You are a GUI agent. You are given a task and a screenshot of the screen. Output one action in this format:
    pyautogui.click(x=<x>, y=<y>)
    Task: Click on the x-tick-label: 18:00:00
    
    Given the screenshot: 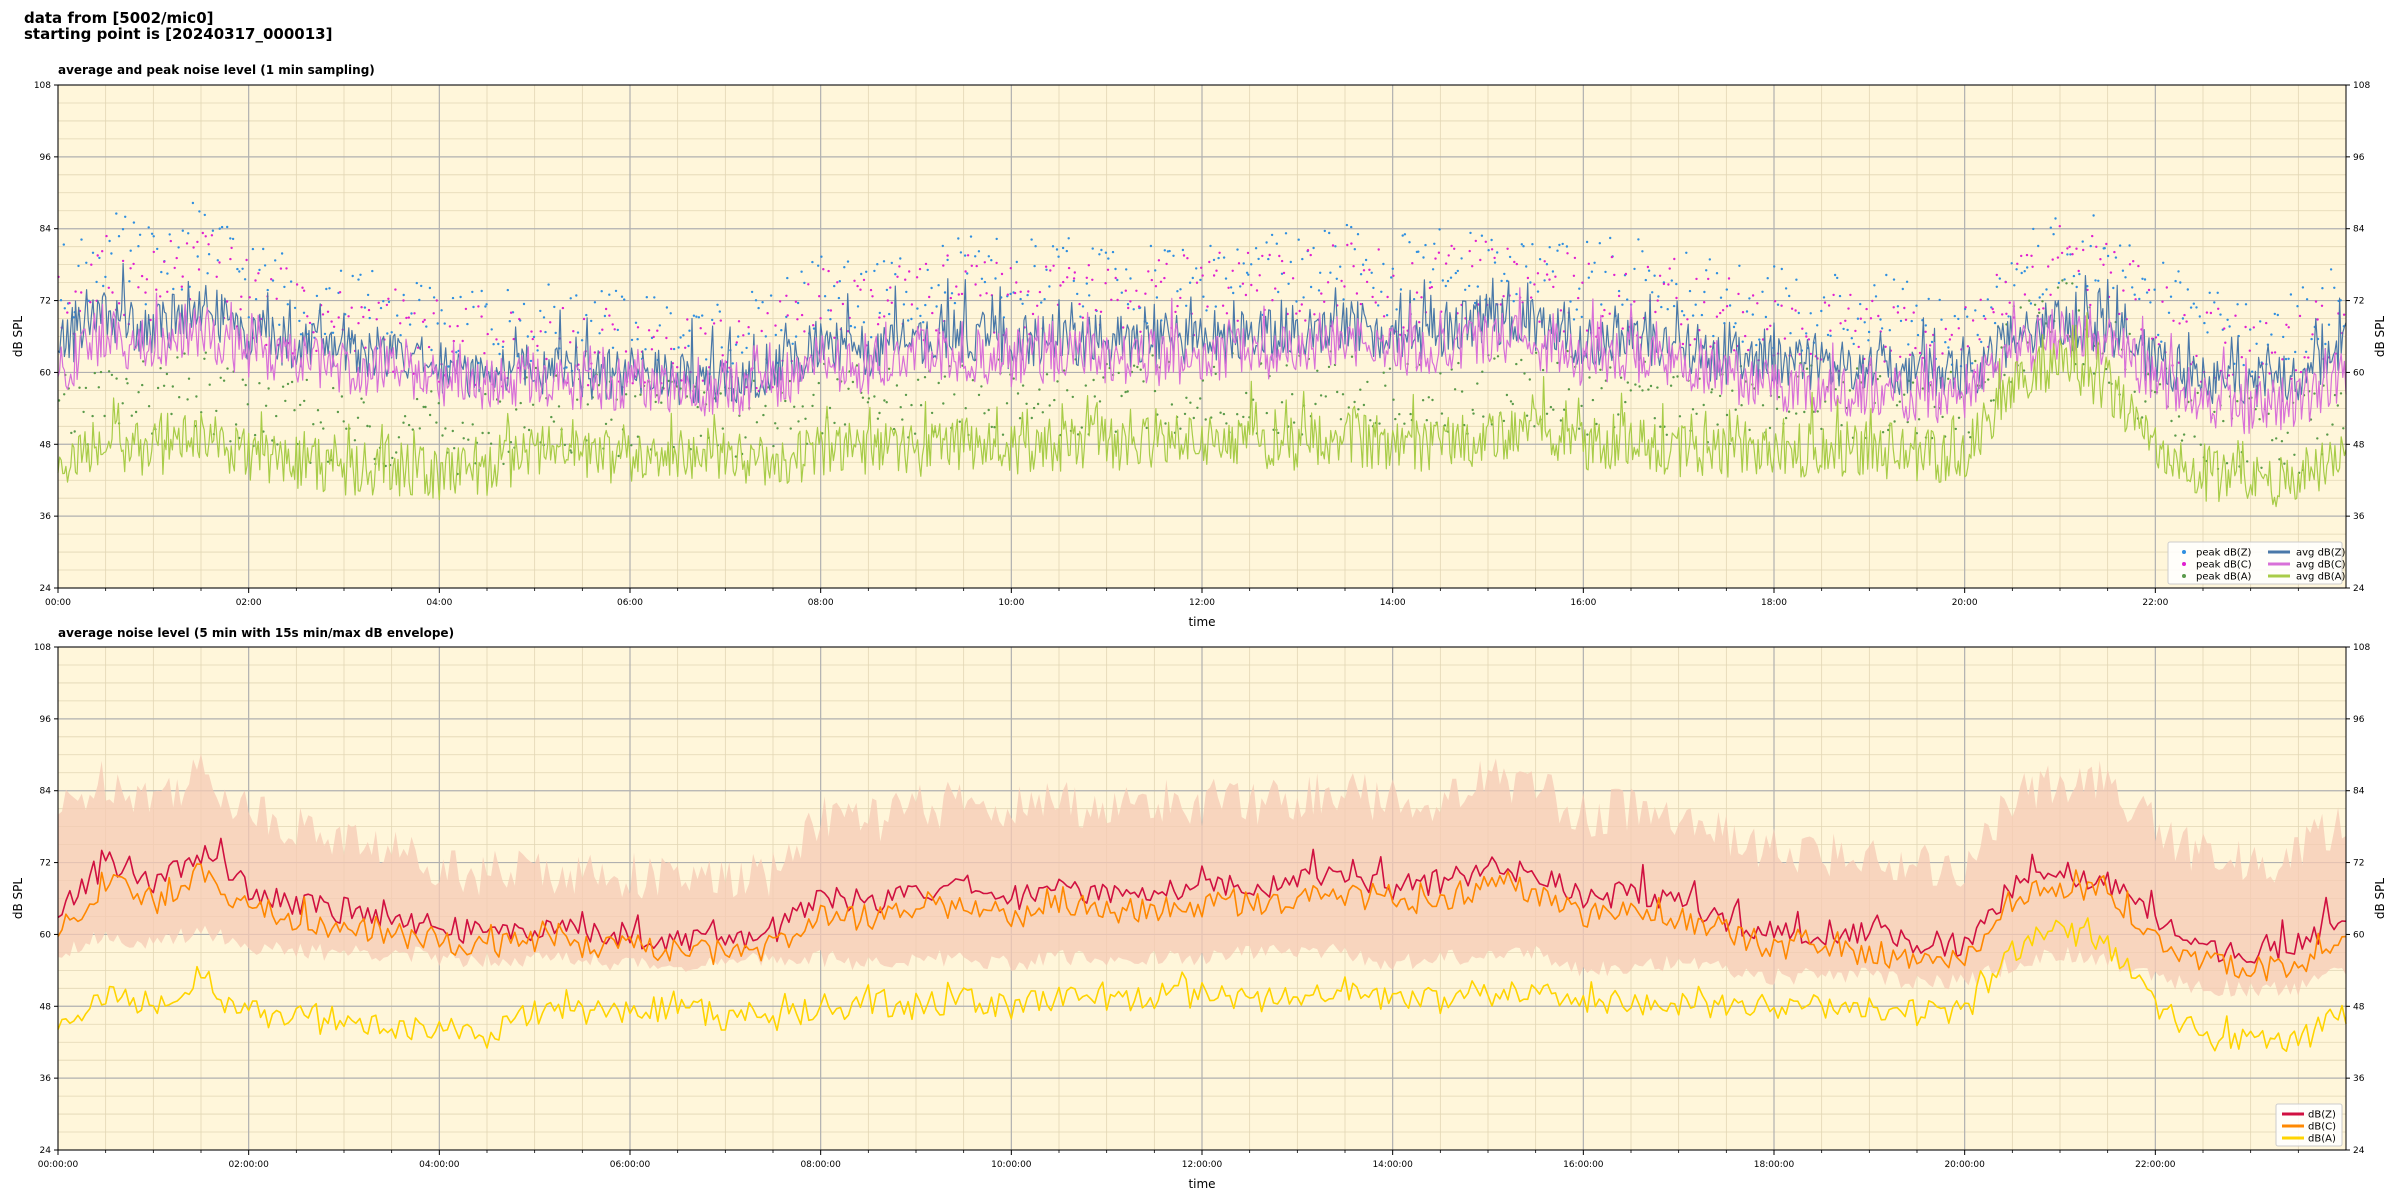 What is the action you would take?
    pyautogui.click(x=1774, y=1165)
    